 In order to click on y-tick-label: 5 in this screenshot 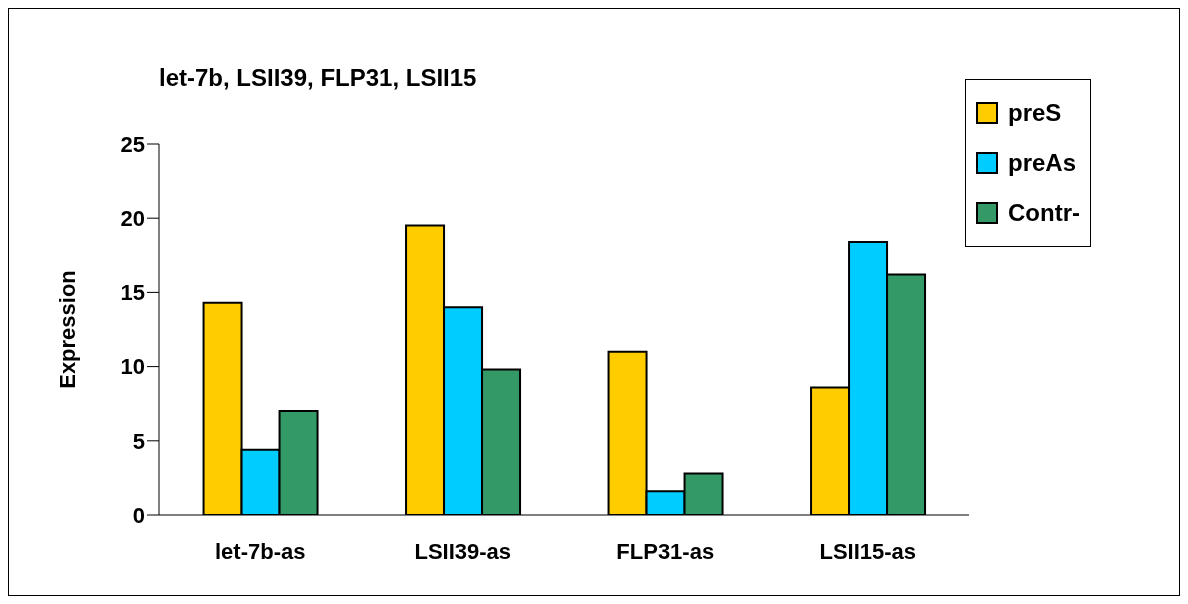, I will do `click(138, 441)`.